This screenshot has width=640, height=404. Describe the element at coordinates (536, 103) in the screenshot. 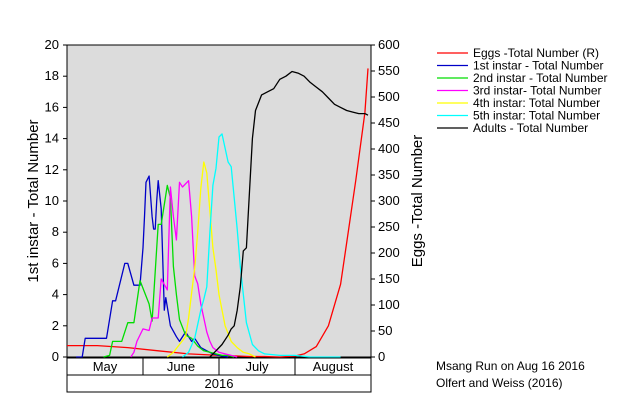

I see `legend-label: 4th instar: Total Number` at that location.